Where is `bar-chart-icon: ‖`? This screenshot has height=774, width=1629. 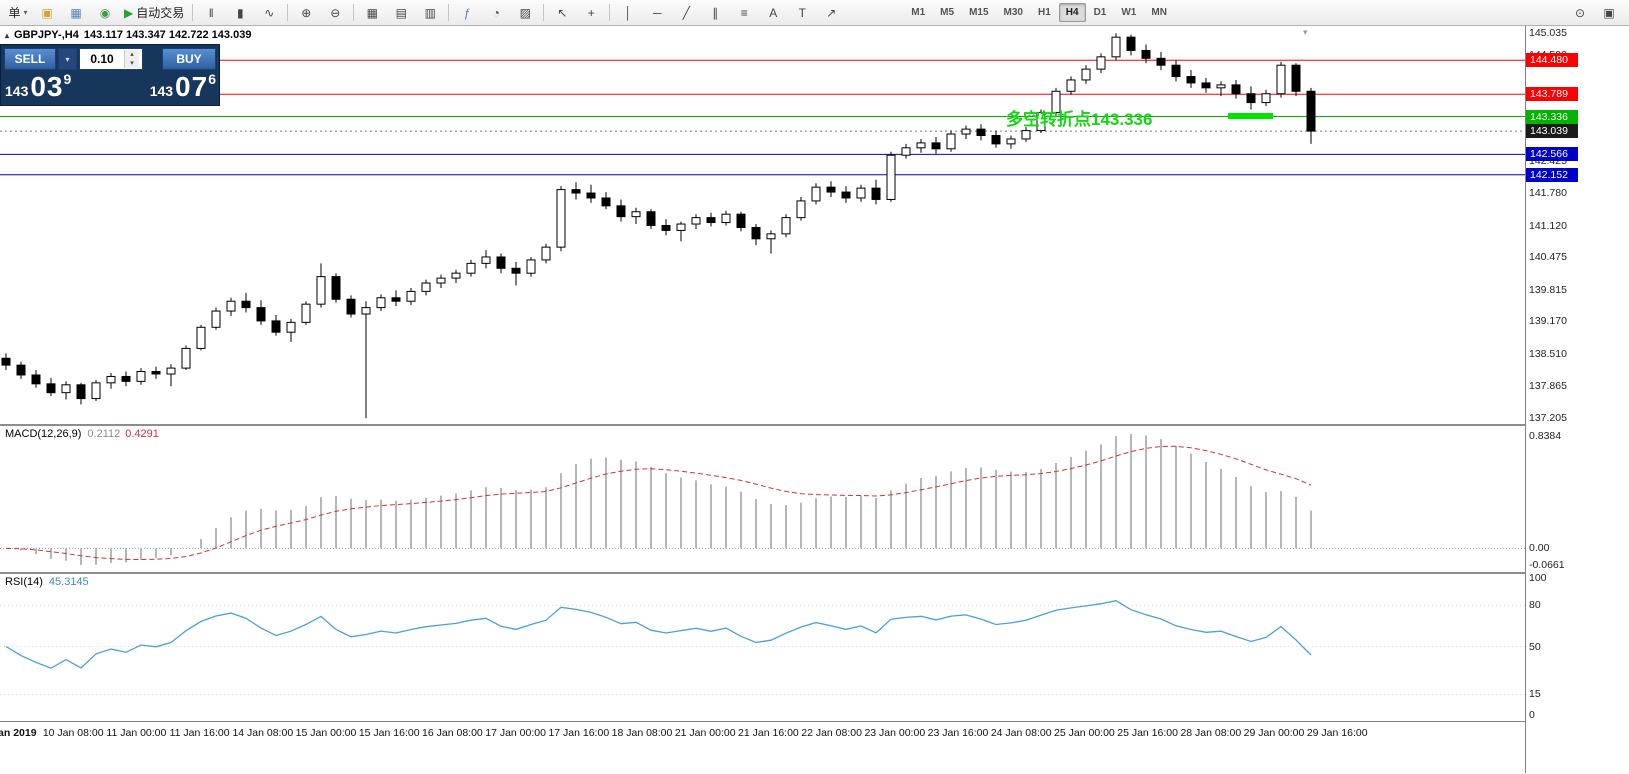 bar-chart-icon: ‖ is located at coordinates (211, 13).